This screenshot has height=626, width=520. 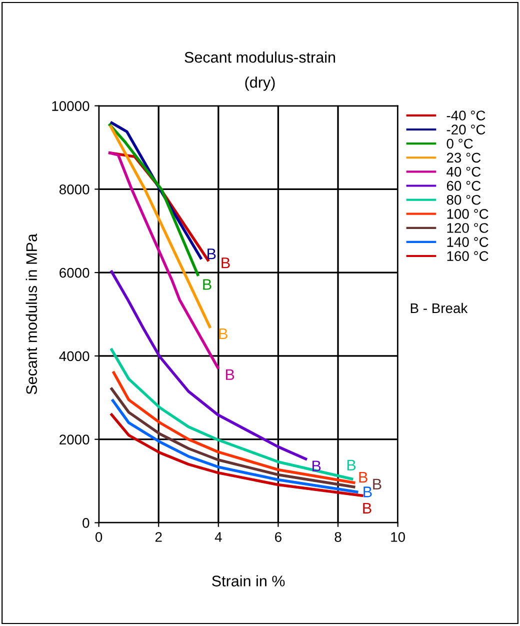 What do you see at coordinates (467, 228) in the screenshot?
I see `legend-label: 120 °C` at bounding box center [467, 228].